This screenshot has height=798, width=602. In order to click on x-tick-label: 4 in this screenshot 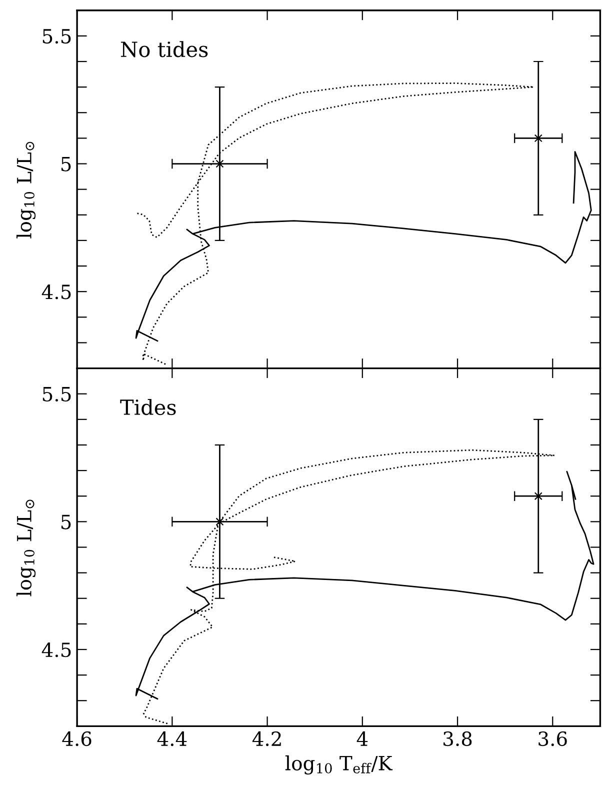, I will do `click(362, 738)`.